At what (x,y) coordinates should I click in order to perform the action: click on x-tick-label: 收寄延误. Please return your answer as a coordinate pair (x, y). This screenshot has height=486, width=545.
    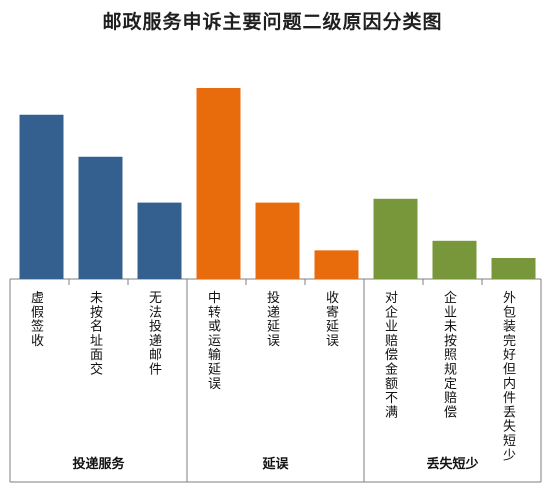
    Looking at the image, I should click on (332, 320).